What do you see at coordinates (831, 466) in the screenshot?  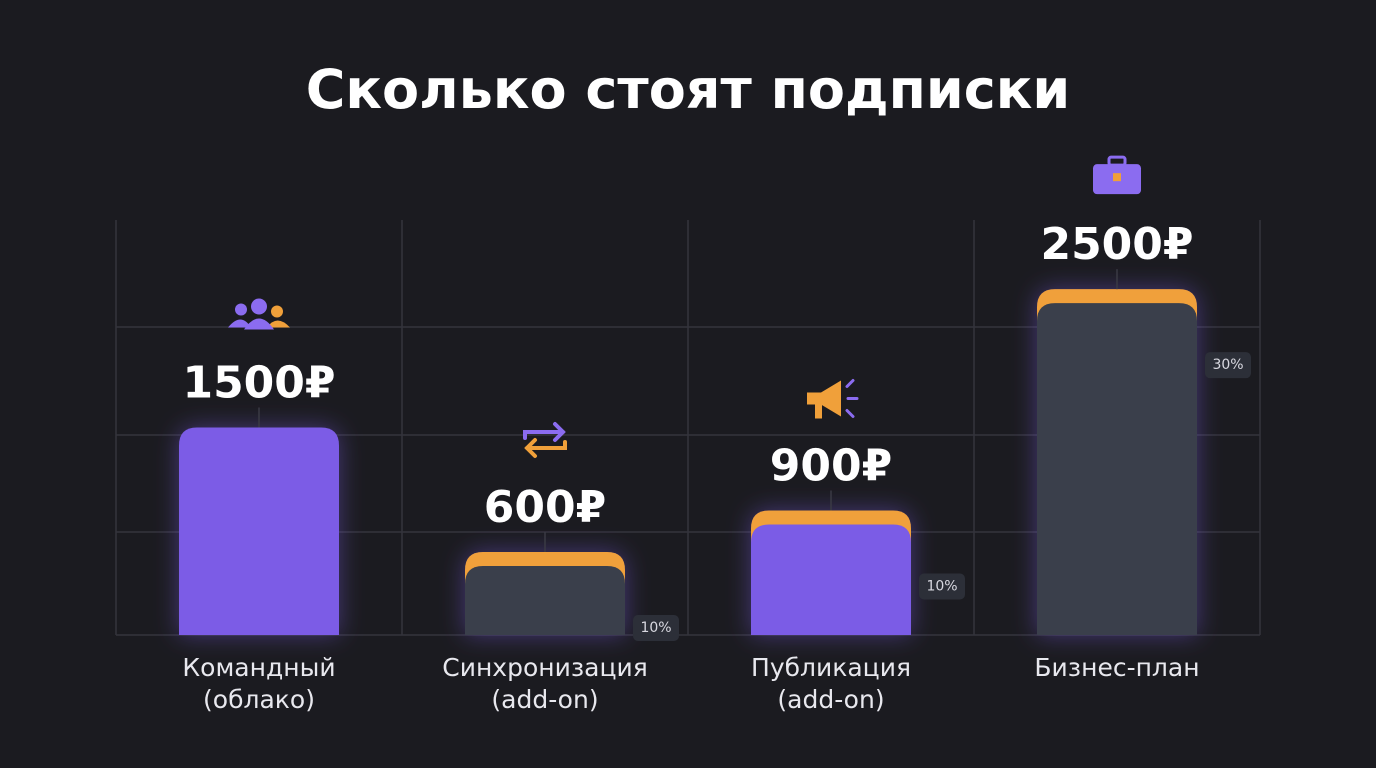 I see `value-label: 900₽` at bounding box center [831, 466].